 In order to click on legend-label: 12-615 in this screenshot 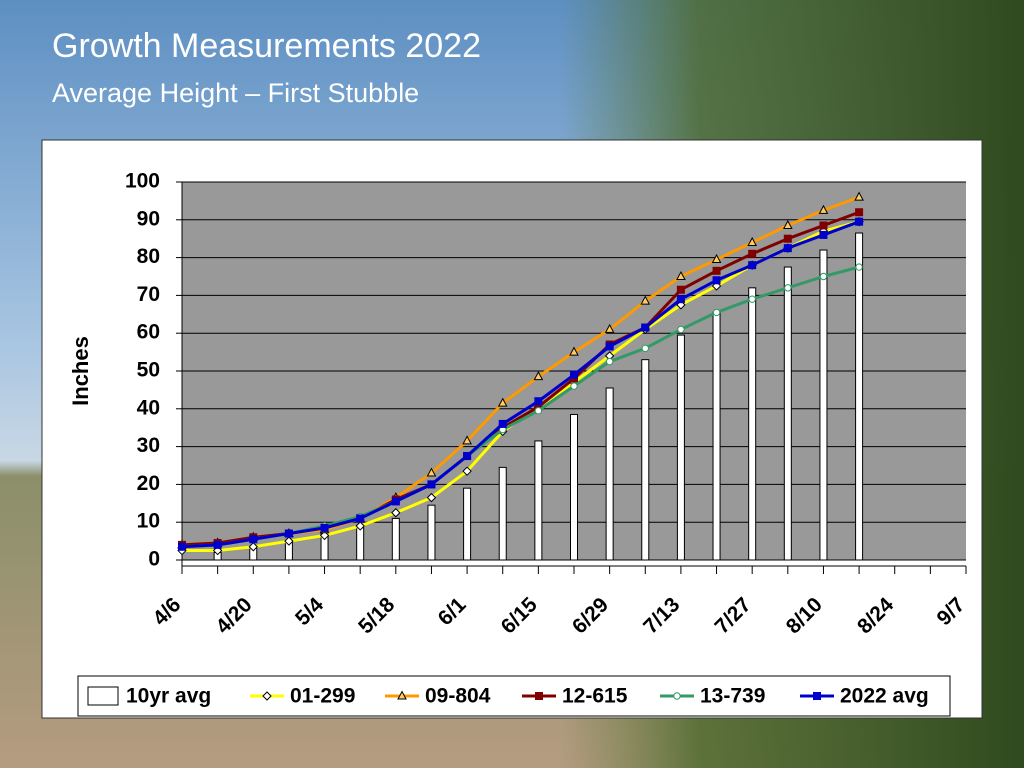, I will do `click(595, 696)`.